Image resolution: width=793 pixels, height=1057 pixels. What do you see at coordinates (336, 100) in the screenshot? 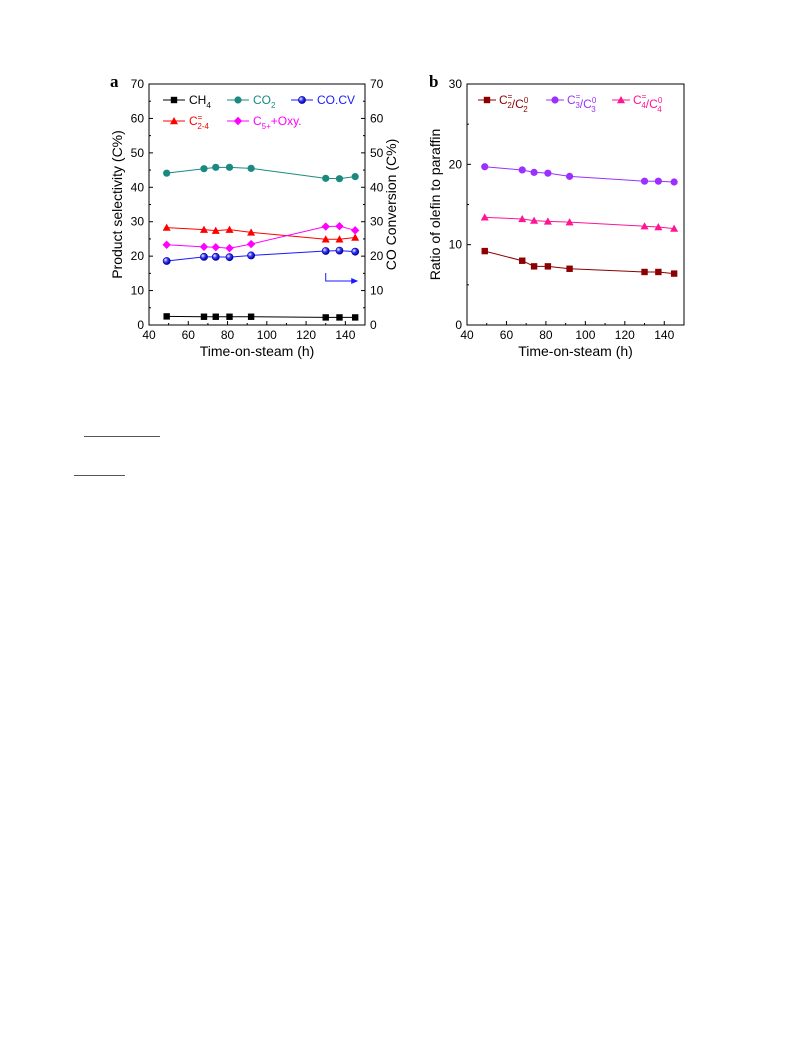
I see `legend-label: CO.CV` at bounding box center [336, 100].